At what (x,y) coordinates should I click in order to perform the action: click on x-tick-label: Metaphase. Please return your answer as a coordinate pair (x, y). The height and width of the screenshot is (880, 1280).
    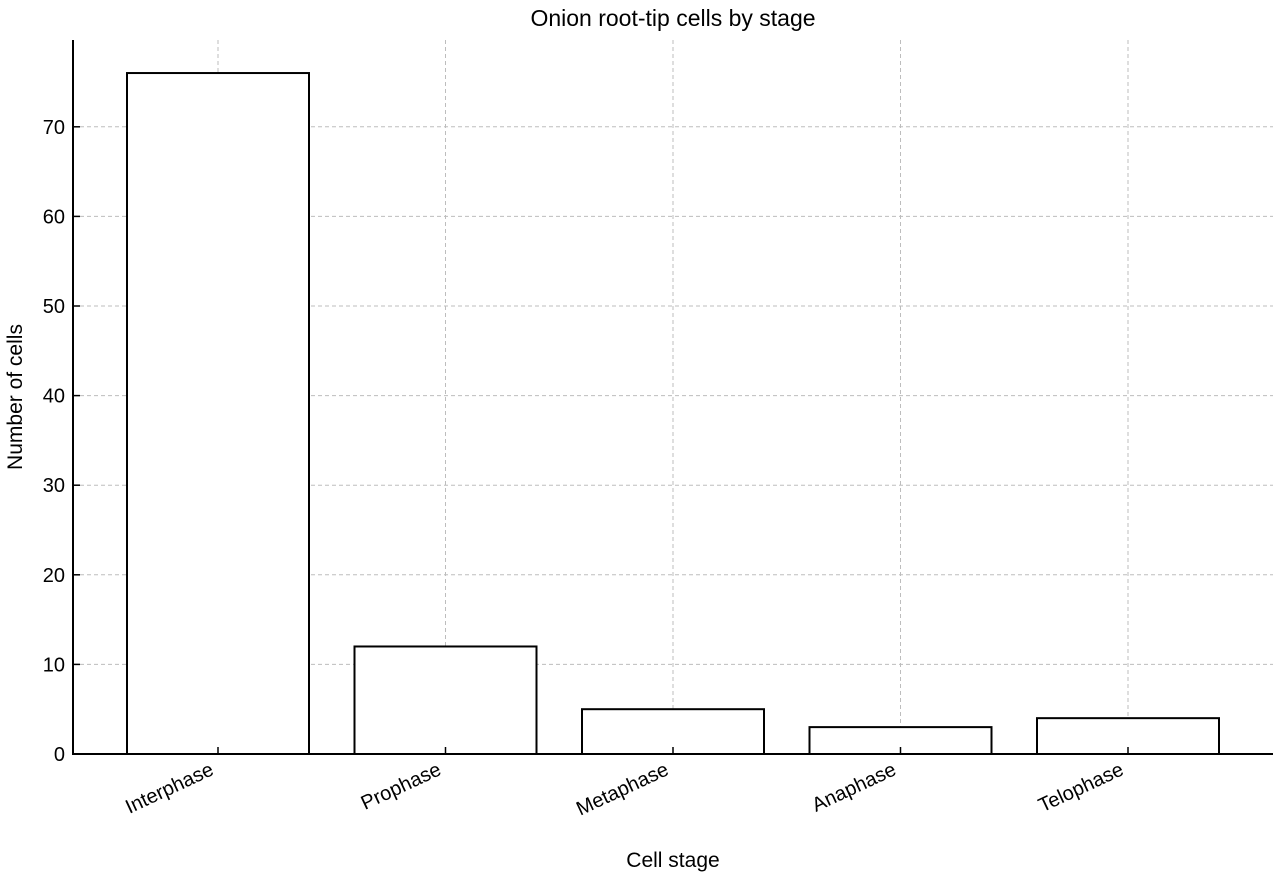
    Looking at the image, I should click on (622, 790).